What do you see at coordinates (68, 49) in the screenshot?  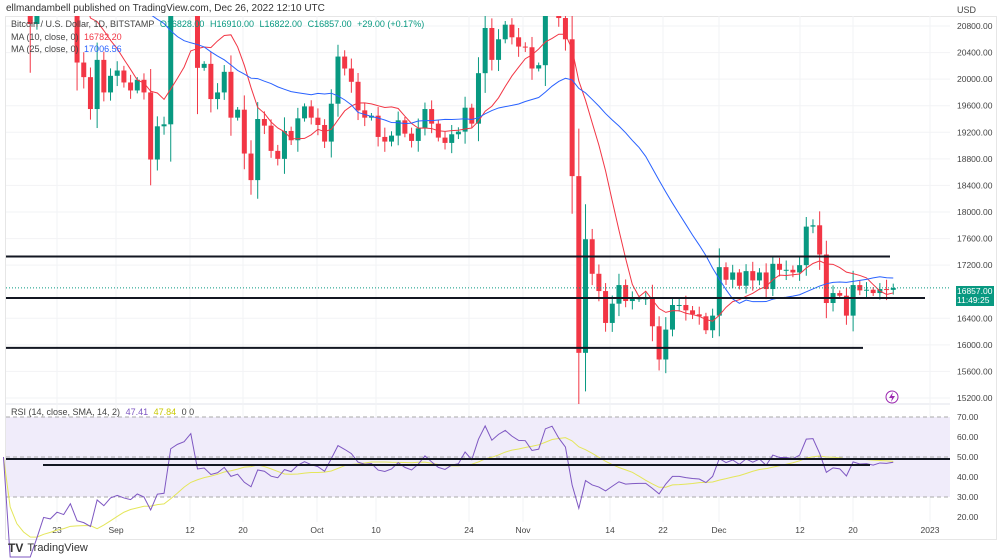 I see `ma25-legend: MA (25, close, 0) 17006.56` at bounding box center [68, 49].